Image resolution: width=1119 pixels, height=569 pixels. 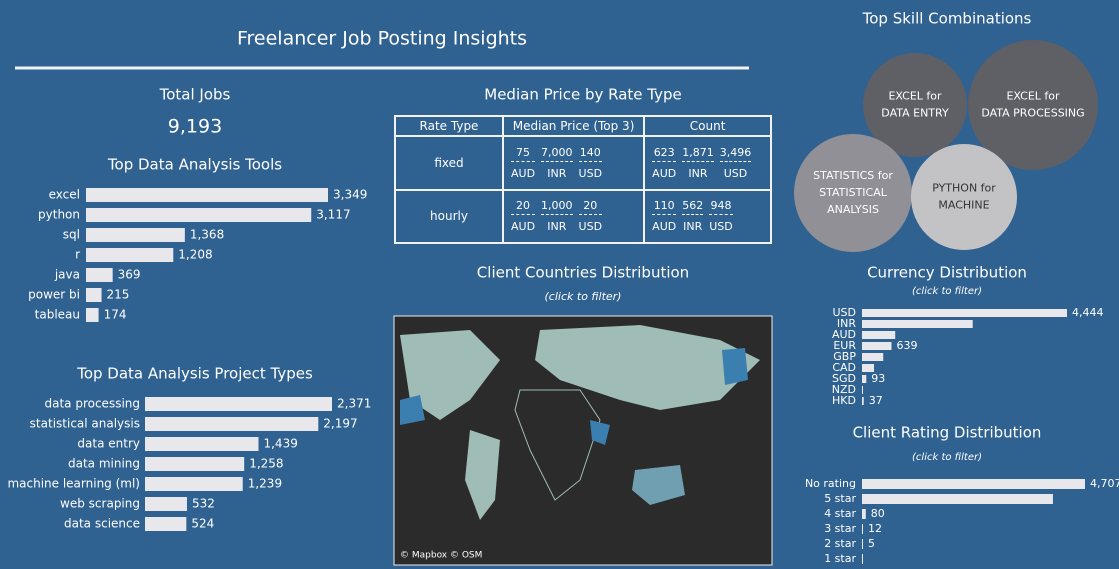 I want to click on value-label: 2,197, so click(x=340, y=424).